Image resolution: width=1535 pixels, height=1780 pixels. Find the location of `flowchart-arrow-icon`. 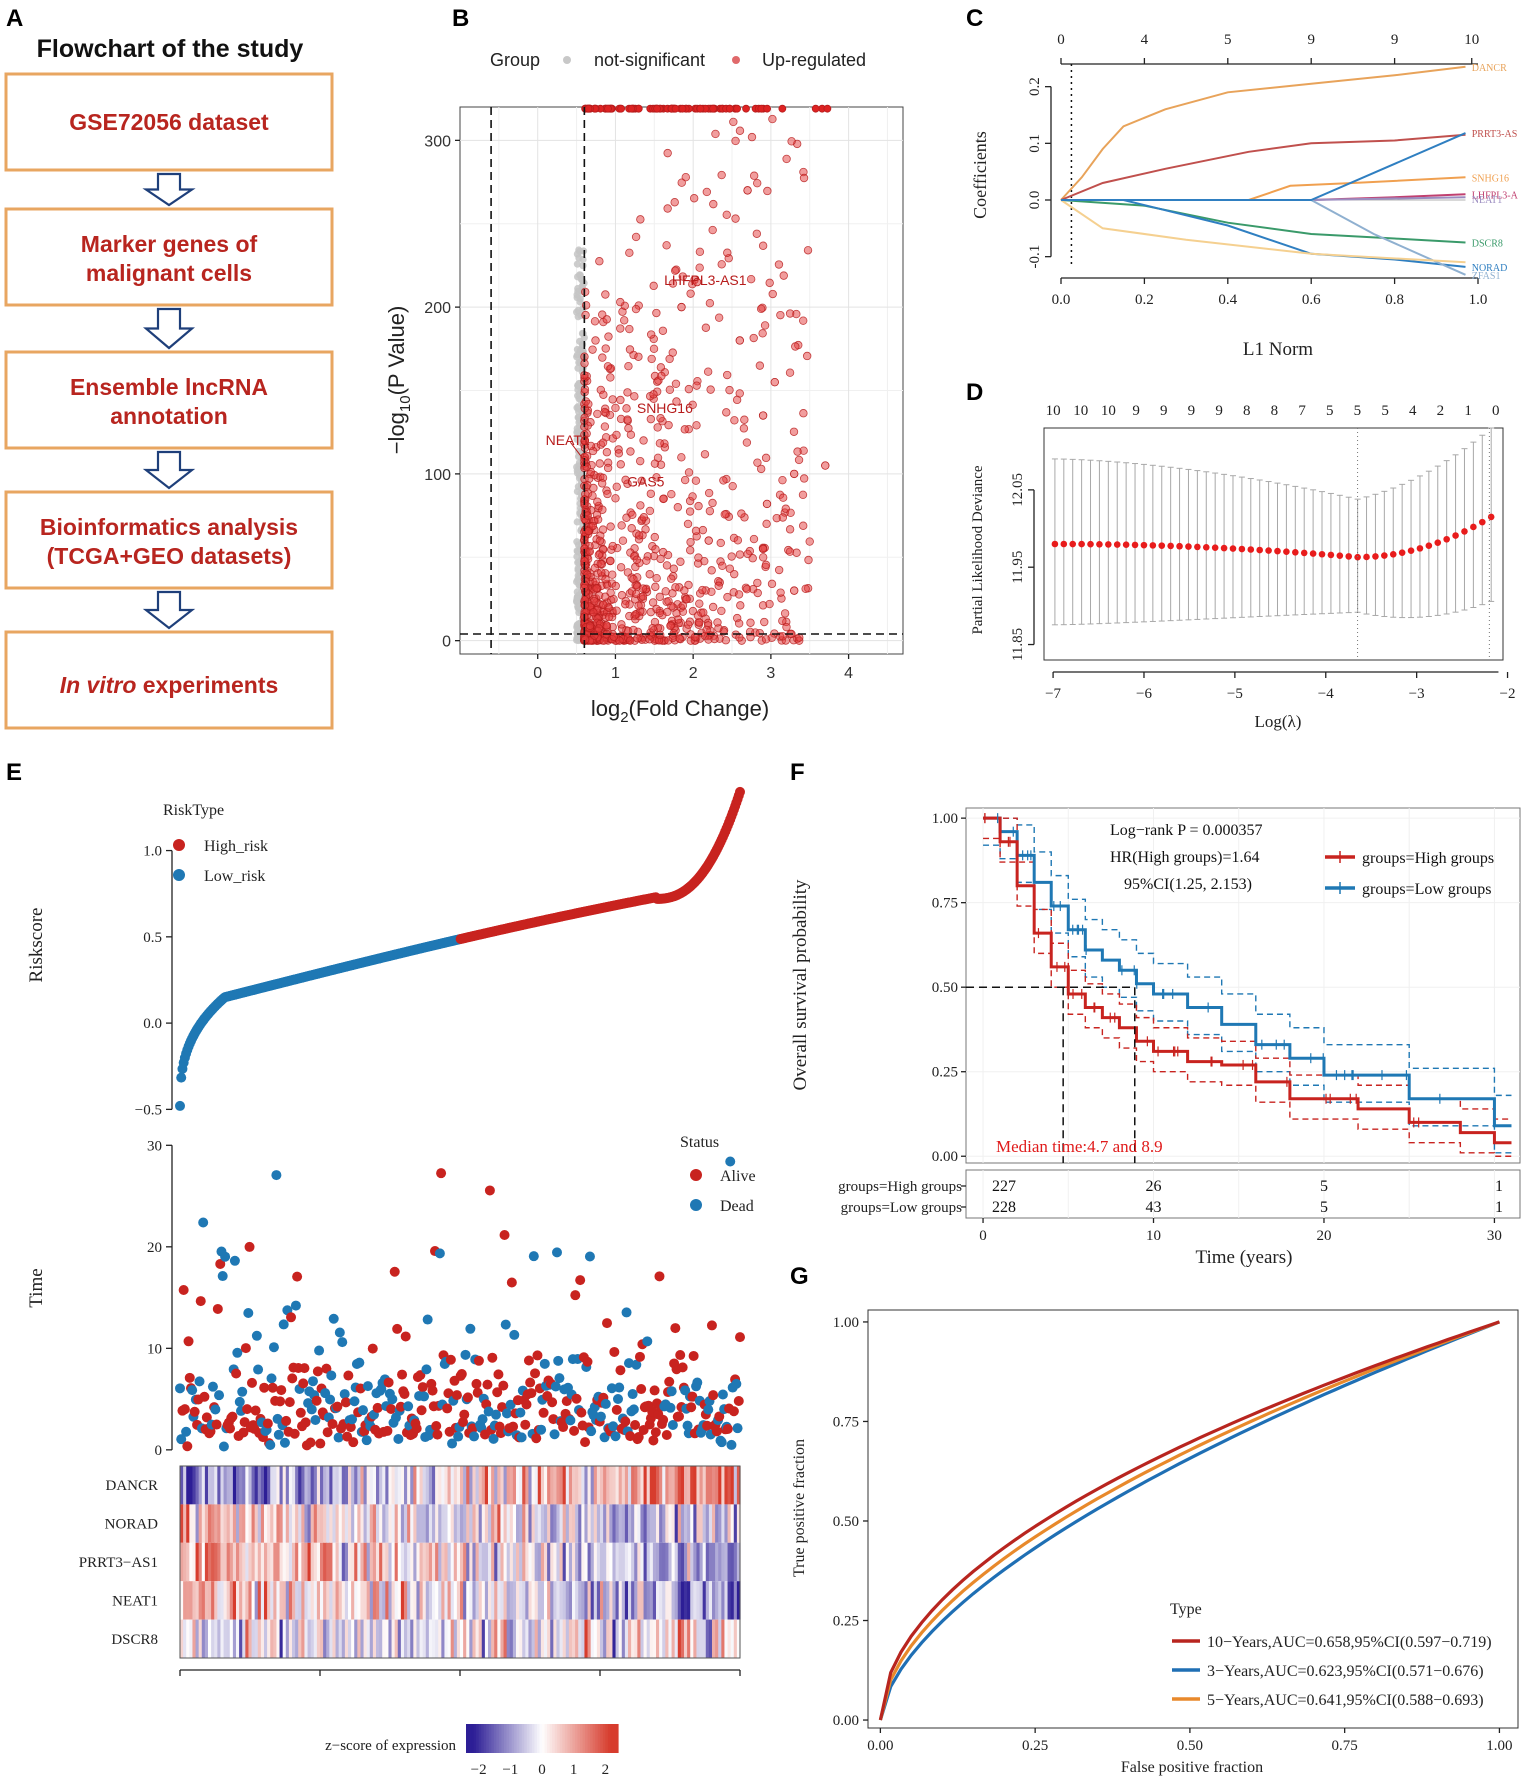

flowchart-arrow-icon is located at coordinates (169, 189).